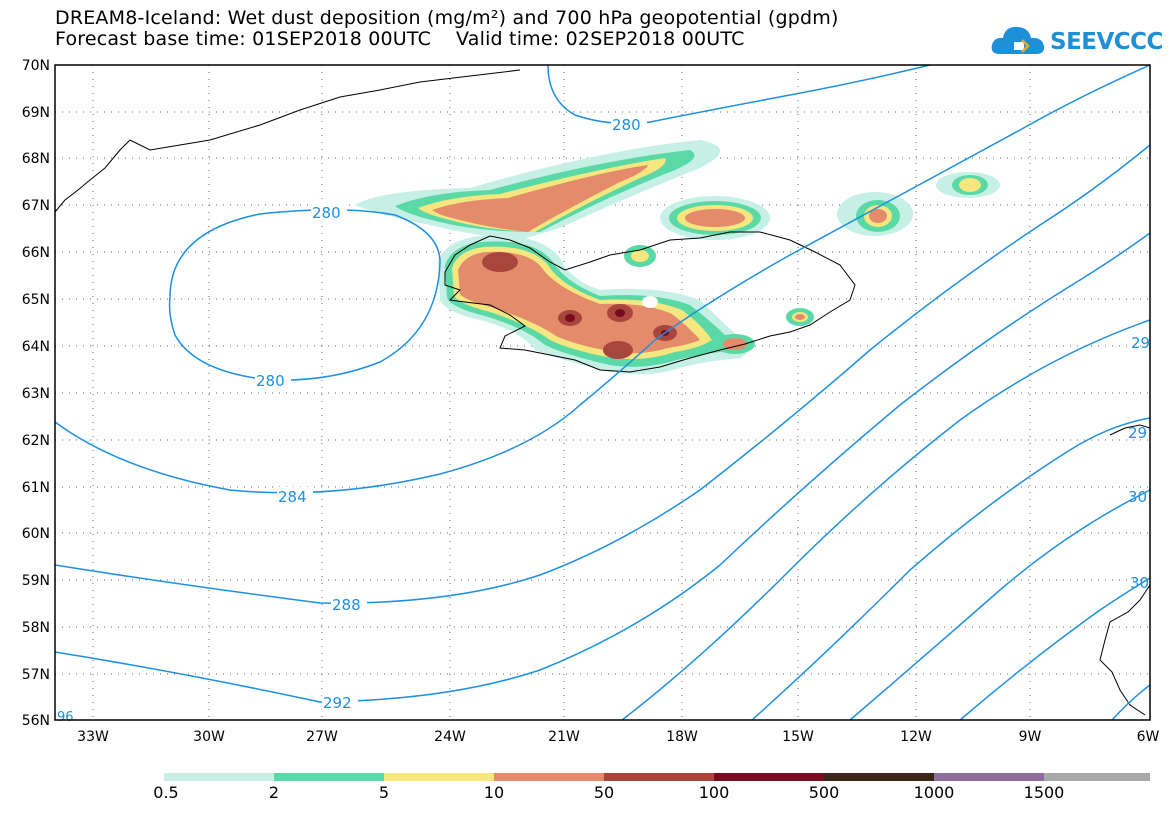 The image size is (1175, 815). What do you see at coordinates (494, 792) in the screenshot?
I see `colorbar-label: 10` at bounding box center [494, 792].